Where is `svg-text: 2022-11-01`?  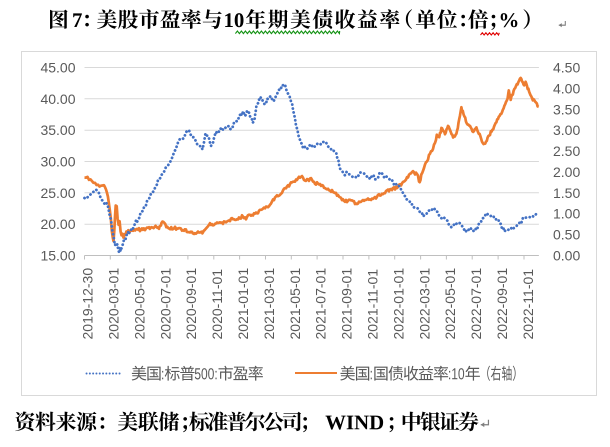
svg-text: 2022-11-01 is located at coordinates (528, 304).